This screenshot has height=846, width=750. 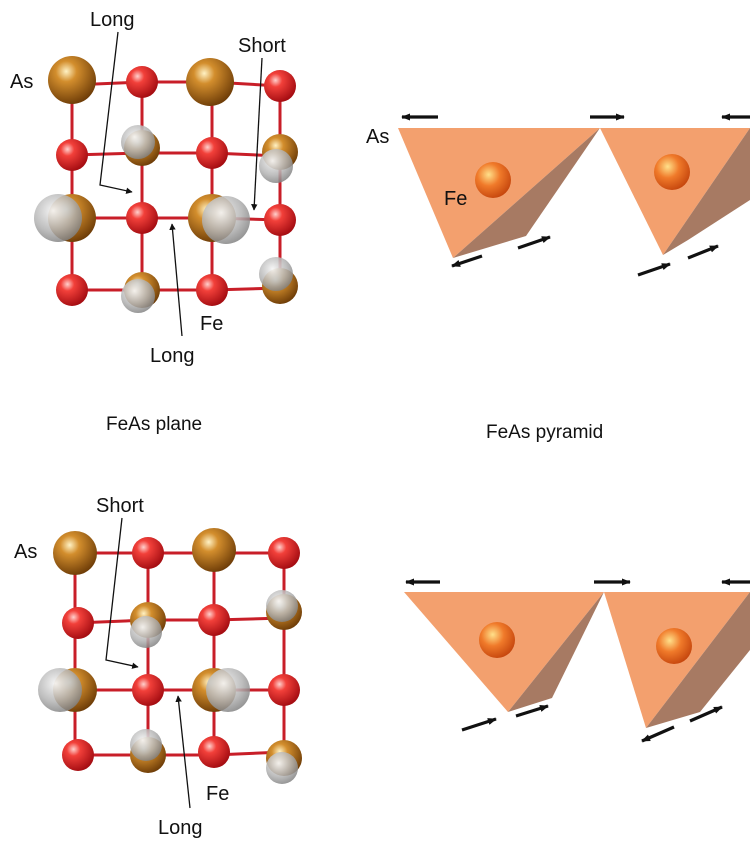 I want to click on top-pyramids: As Fe, so click(x=558, y=195).